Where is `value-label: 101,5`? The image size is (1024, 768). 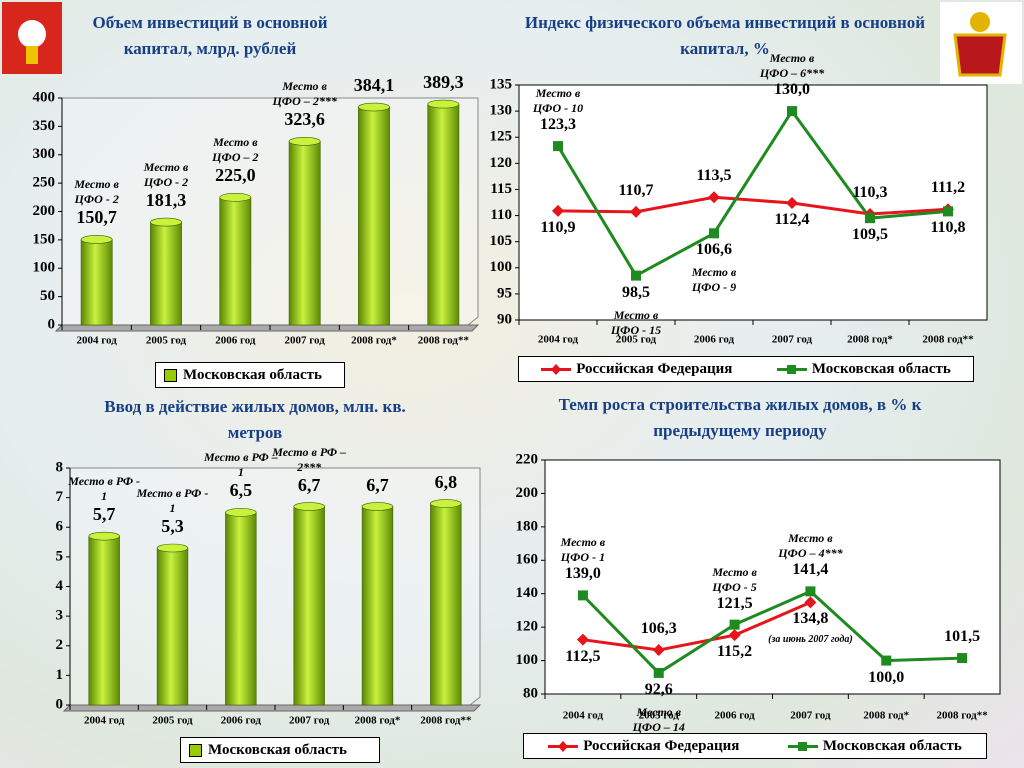 value-label: 101,5 is located at coordinates (962, 637).